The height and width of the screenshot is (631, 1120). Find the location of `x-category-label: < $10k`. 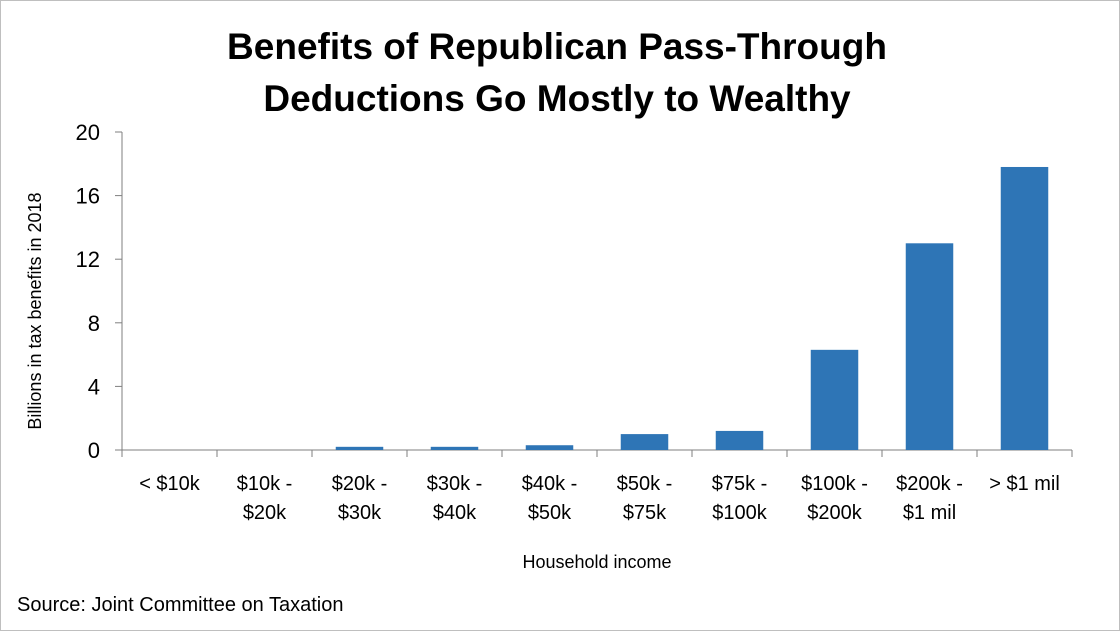

x-category-label: < $10k is located at coordinates (170, 484).